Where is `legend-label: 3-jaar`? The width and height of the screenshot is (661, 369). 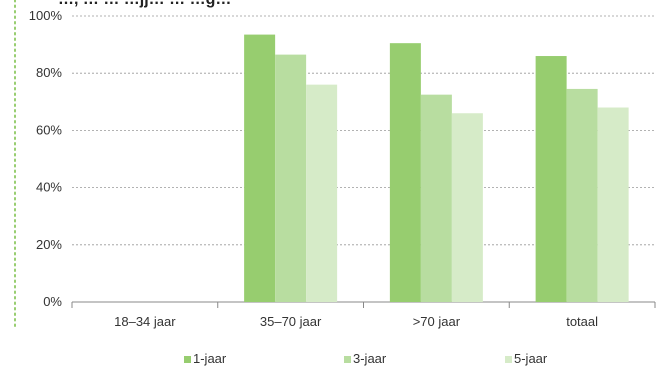 legend-label: 3-jaar is located at coordinates (370, 358).